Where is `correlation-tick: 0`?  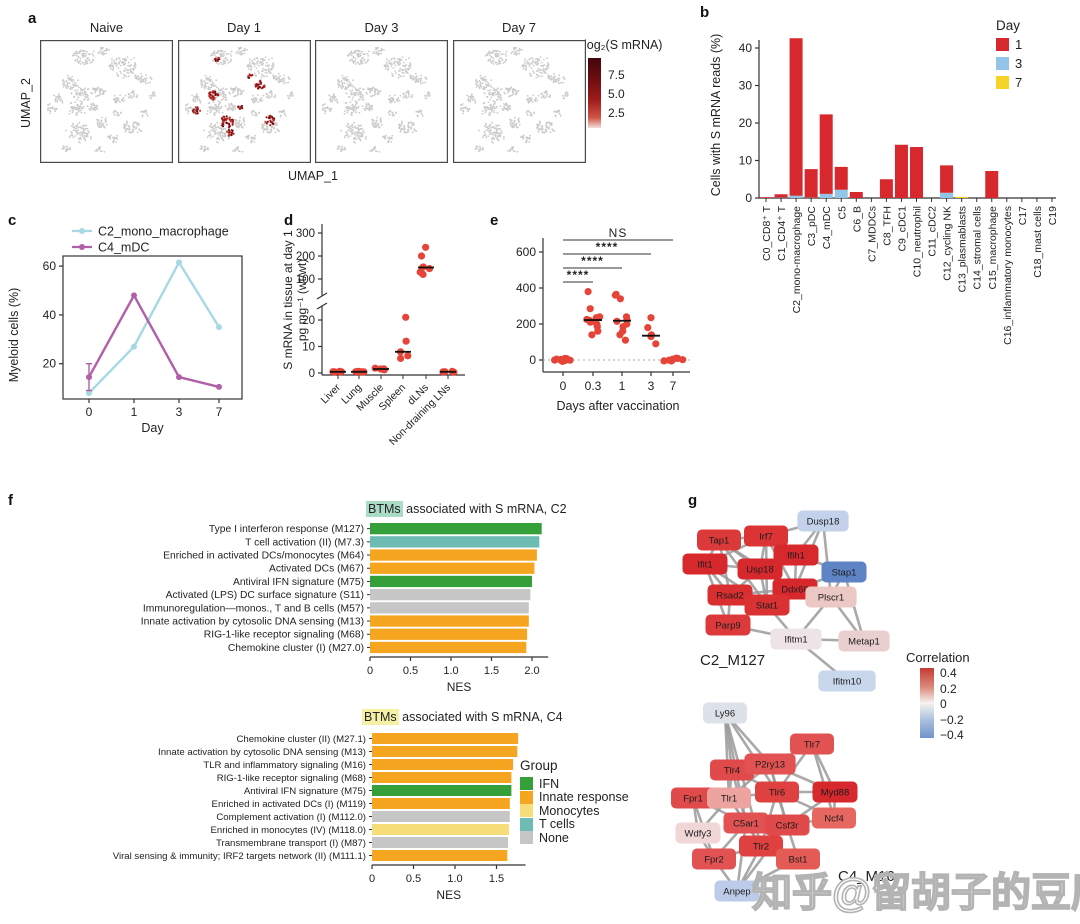
correlation-tick: 0 is located at coordinates (943, 704).